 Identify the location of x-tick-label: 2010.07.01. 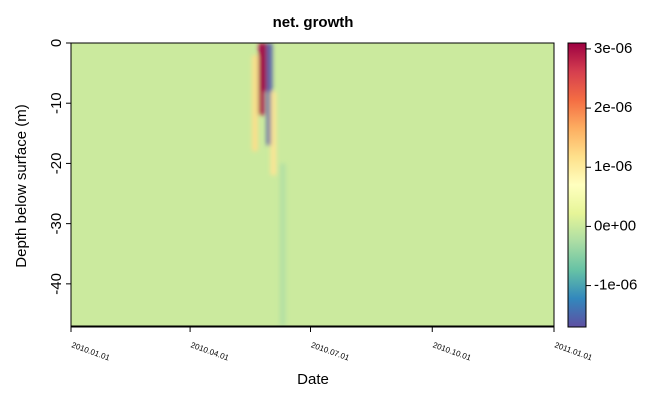
(330, 351).